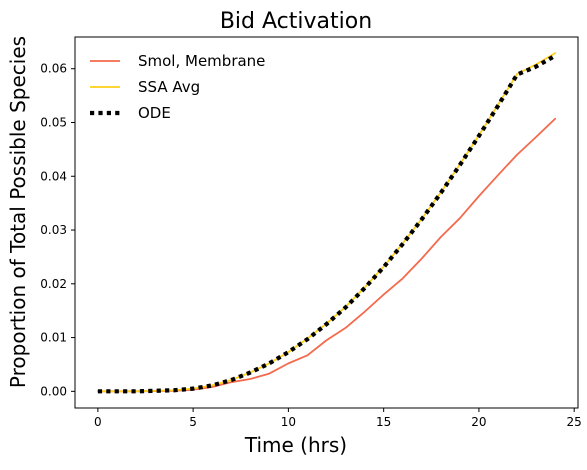 Image resolution: width=587 pixels, height=470 pixels. Describe the element at coordinates (53, 391) in the screenshot. I see `y-tick-label-0: 0.00` at that location.